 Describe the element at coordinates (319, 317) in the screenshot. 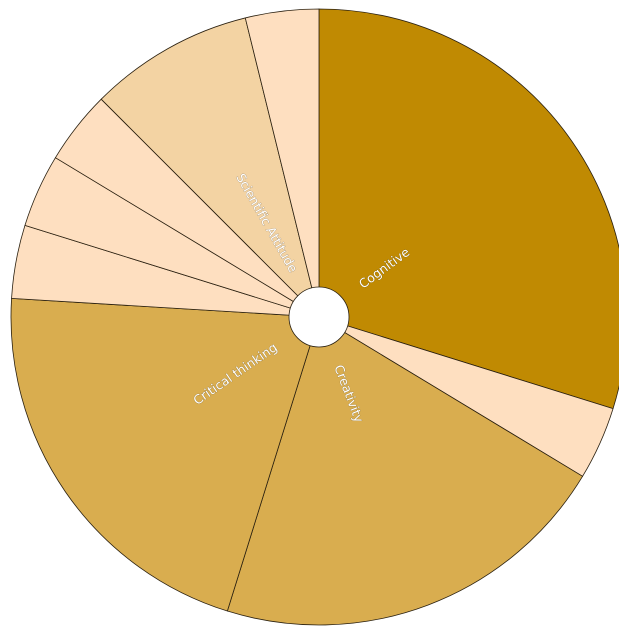

I see `center-hole` at that location.